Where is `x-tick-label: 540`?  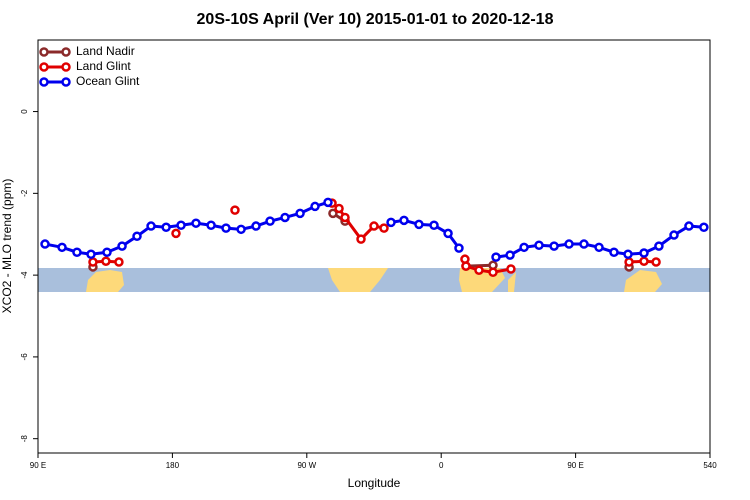 x-tick-label: 540 is located at coordinates (710, 465).